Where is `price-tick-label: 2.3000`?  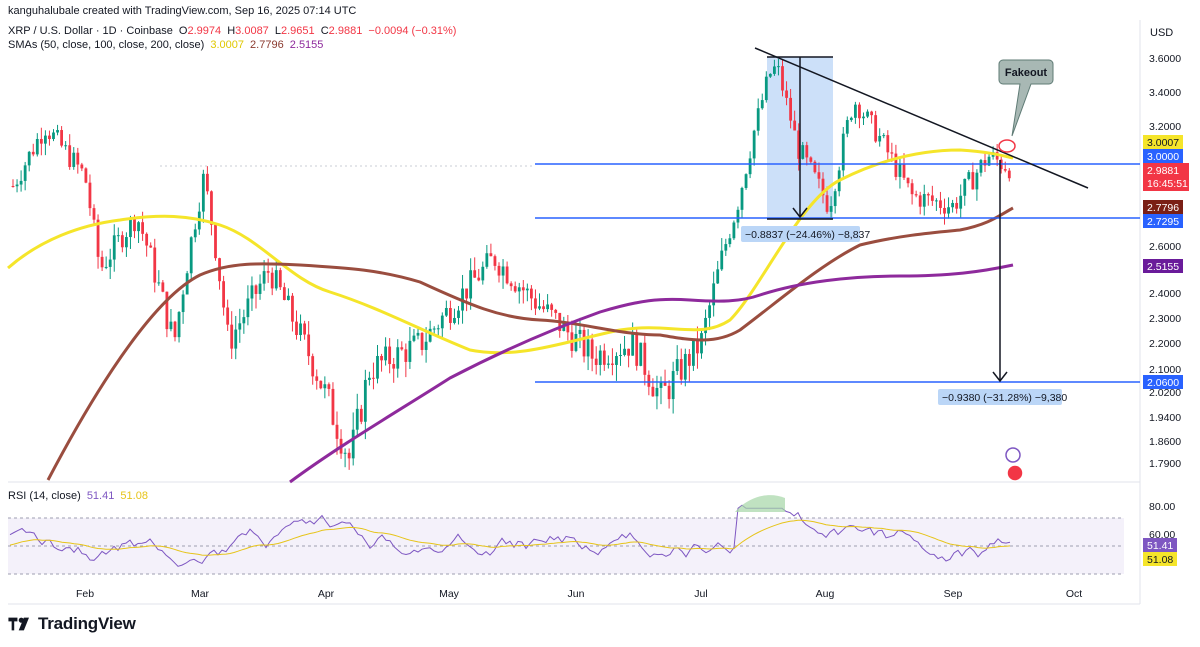
price-tick-label: 2.3000 is located at coordinates (1165, 319).